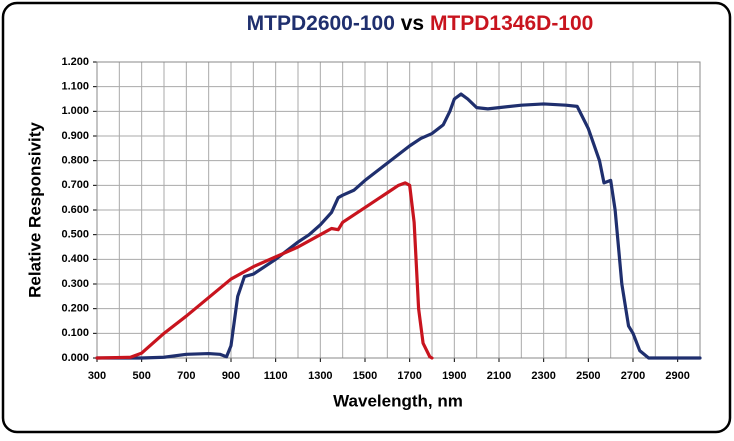 The image size is (734, 441). I want to click on y-tick-label: 1.200, so click(75, 62).